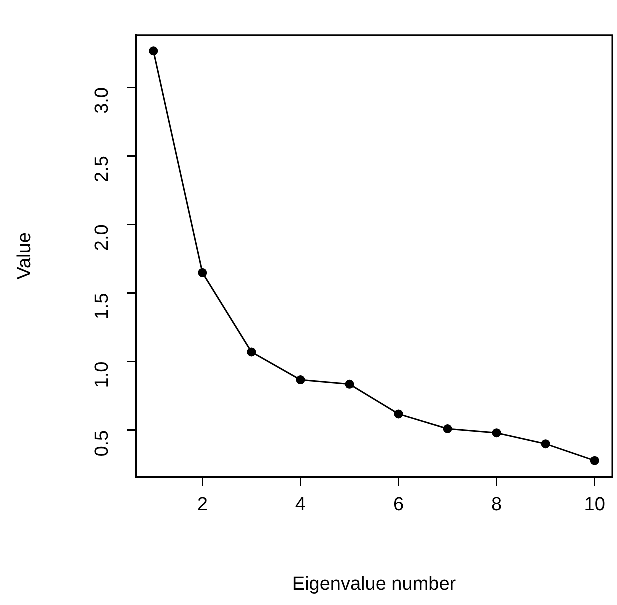  What do you see at coordinates (497, 505) in the screenshot?
I see `x-tick-label: 8` at bounding box center [497, 505].